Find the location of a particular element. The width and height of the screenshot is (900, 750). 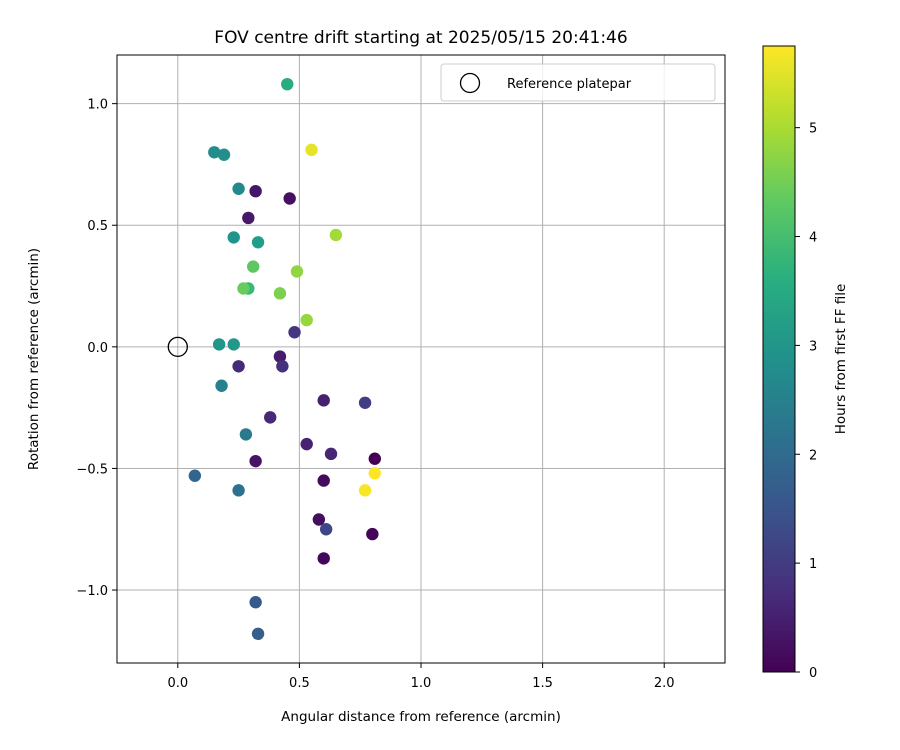

colorbar-tick-label: 3 is located at coordinates (813, 346).